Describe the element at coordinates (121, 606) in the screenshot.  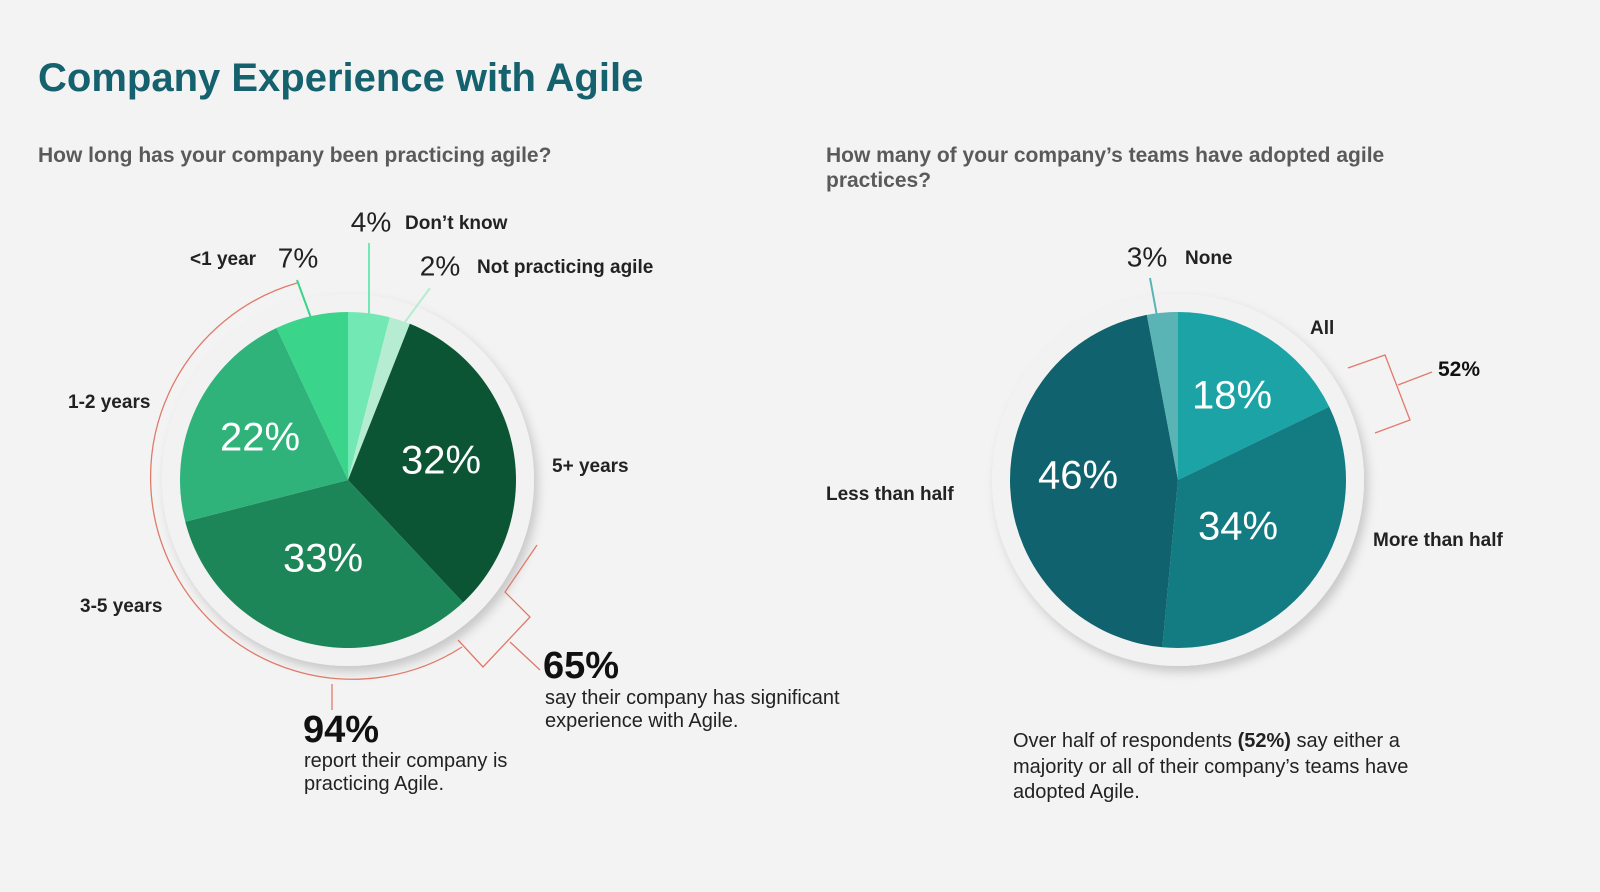
I see `category-label: 3-5 years` at that location.